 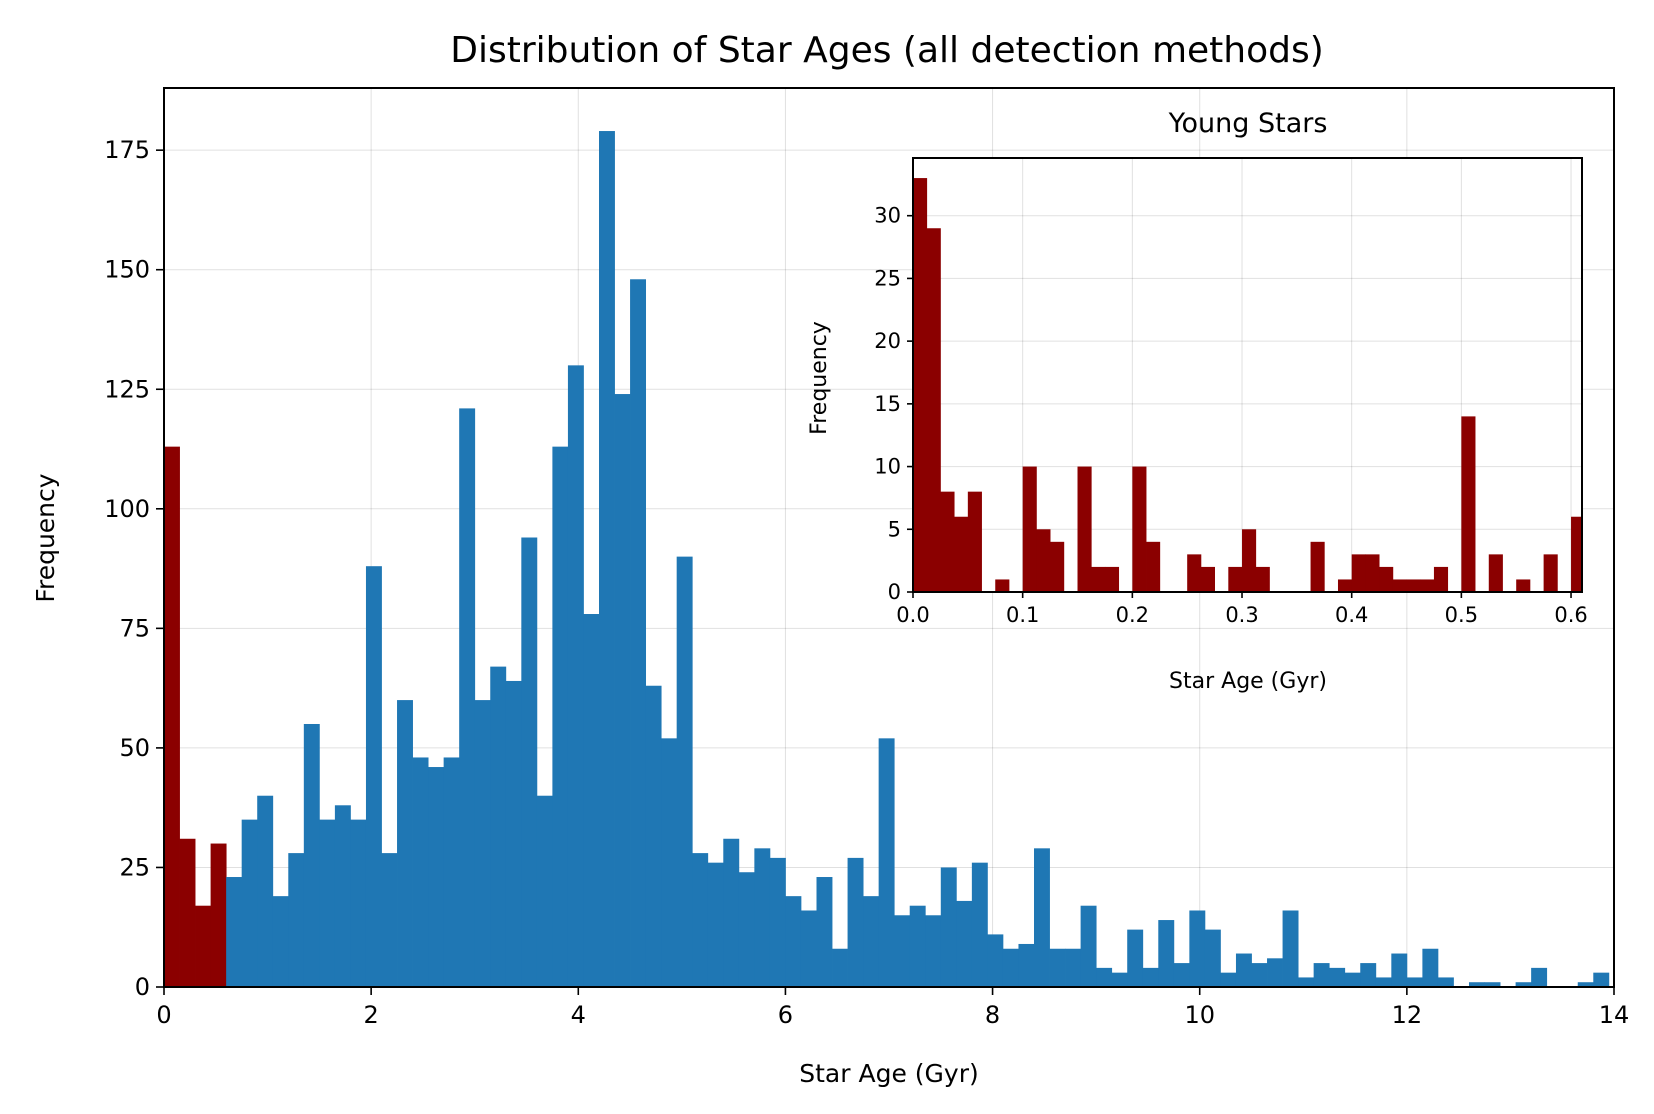 What do you see at coordinates (785, 1015) in the screenshot?
I see `main-x-tick-label: 6` at bounding box center [785, 1015].